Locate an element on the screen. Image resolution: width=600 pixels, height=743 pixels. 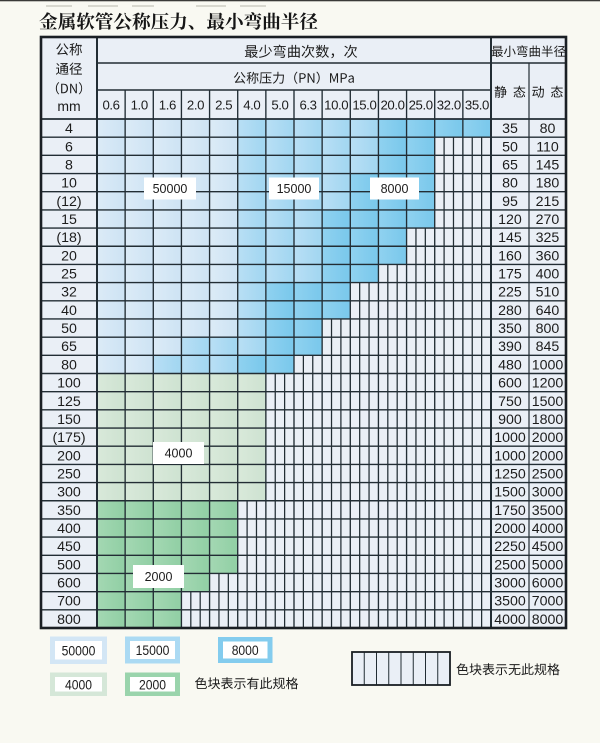
svg-text: 480 is located at coordinates (510, 365).